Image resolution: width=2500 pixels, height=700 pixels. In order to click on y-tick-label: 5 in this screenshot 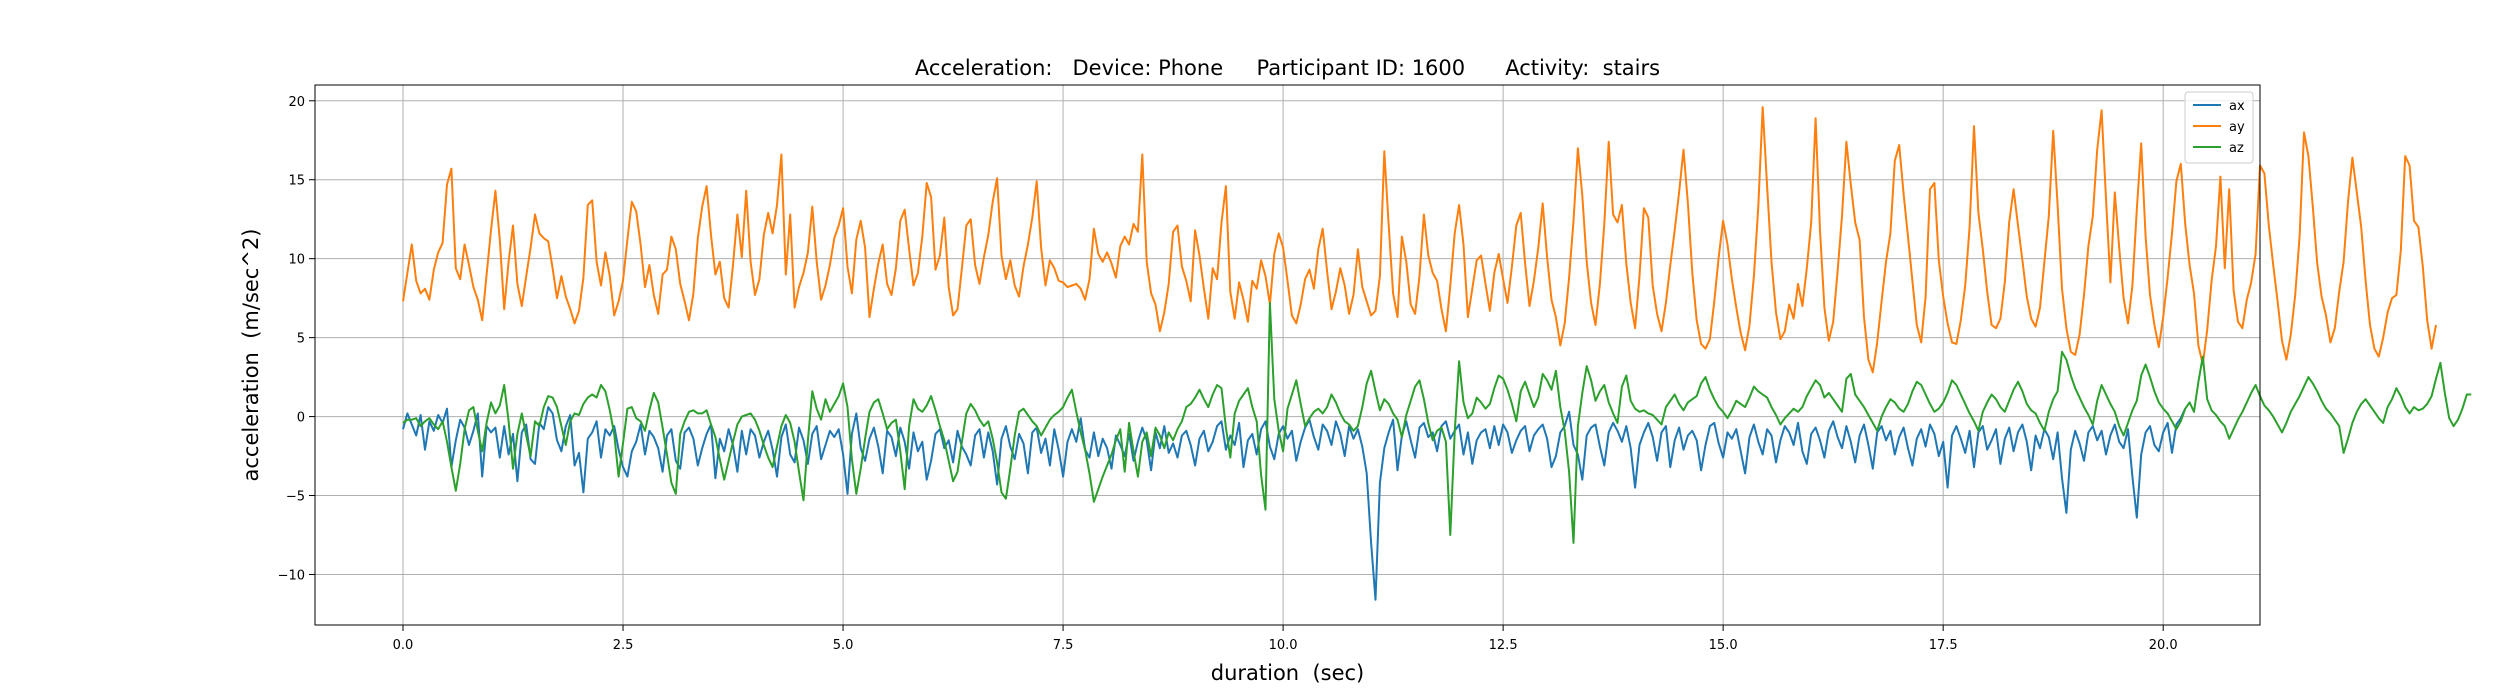, I will do `click(301, 339)`.